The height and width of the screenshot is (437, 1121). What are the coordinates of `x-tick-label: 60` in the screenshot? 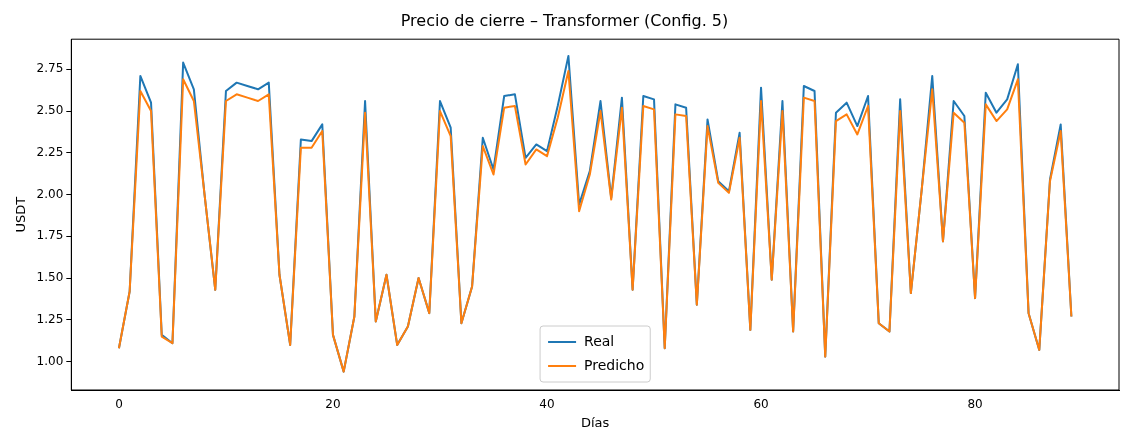 It's located at (761, 404).